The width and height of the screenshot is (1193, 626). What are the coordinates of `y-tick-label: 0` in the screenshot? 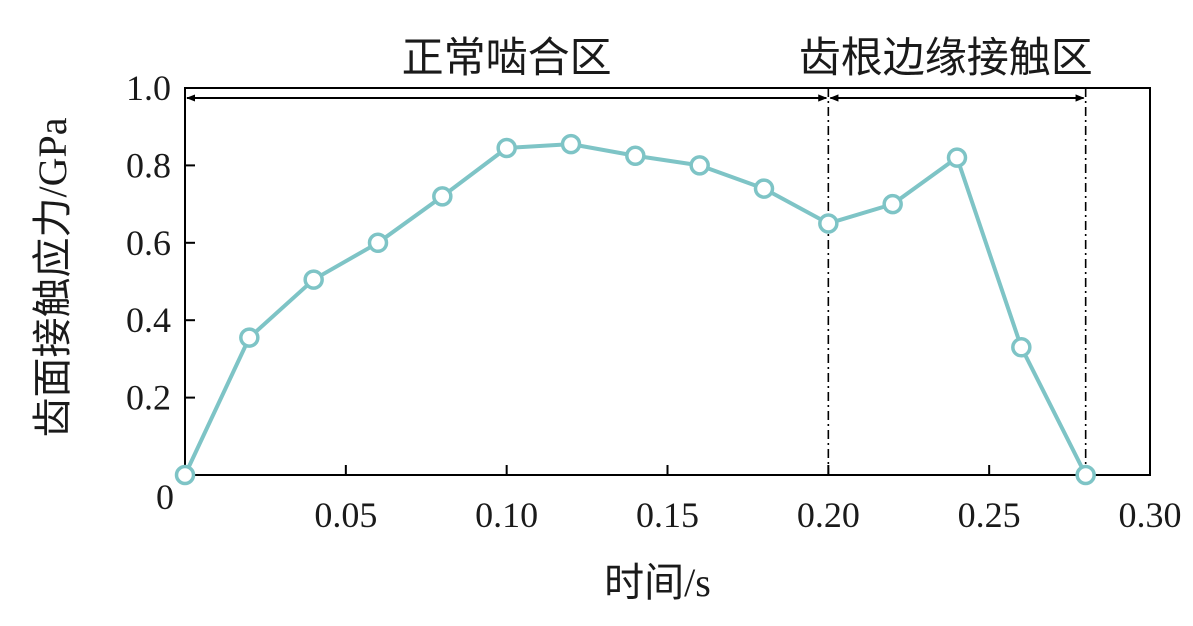 It's located at (165, 497).